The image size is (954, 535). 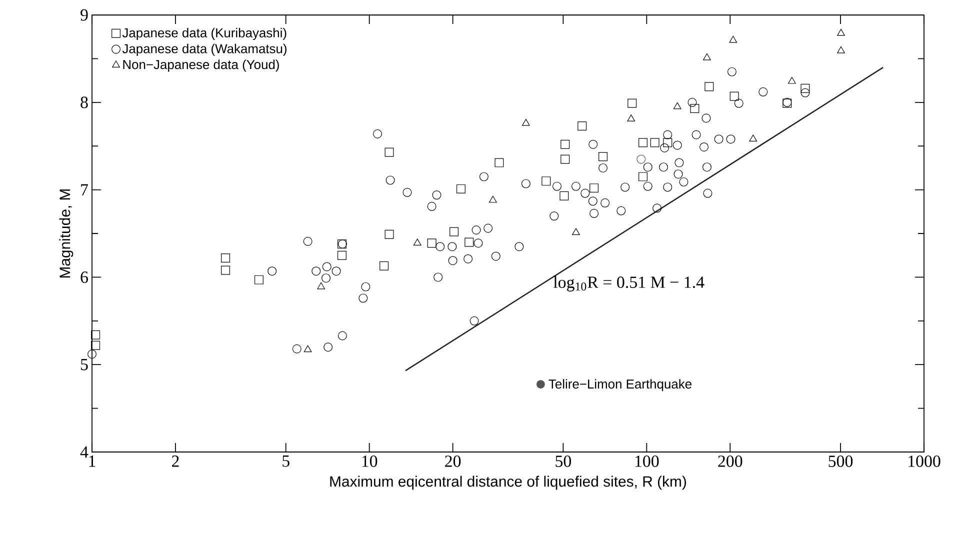 I want to click on x-axis-title: Maximum eqicentral distance of liquefied sites, R (km), so click(x=508, y=483).